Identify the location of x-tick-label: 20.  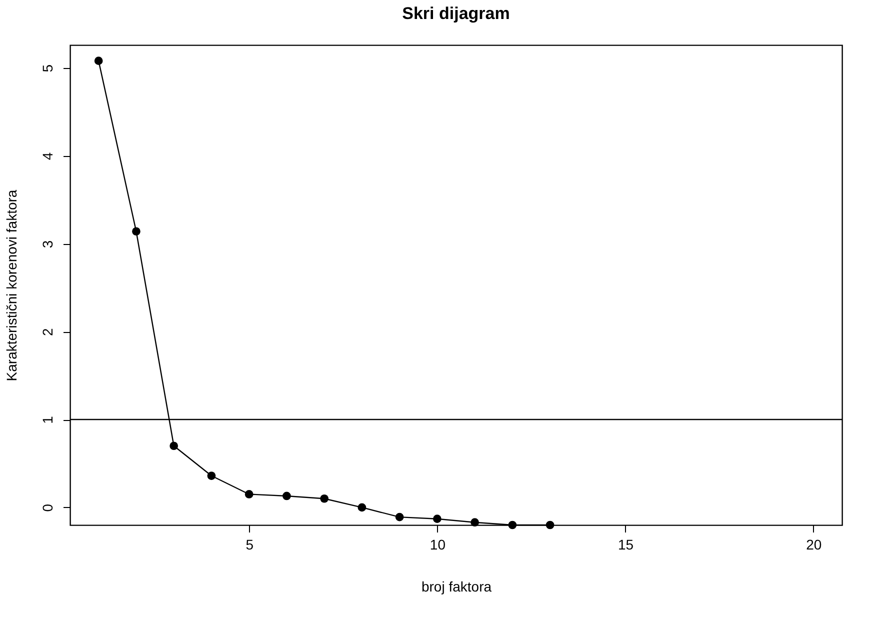
(814, 544).